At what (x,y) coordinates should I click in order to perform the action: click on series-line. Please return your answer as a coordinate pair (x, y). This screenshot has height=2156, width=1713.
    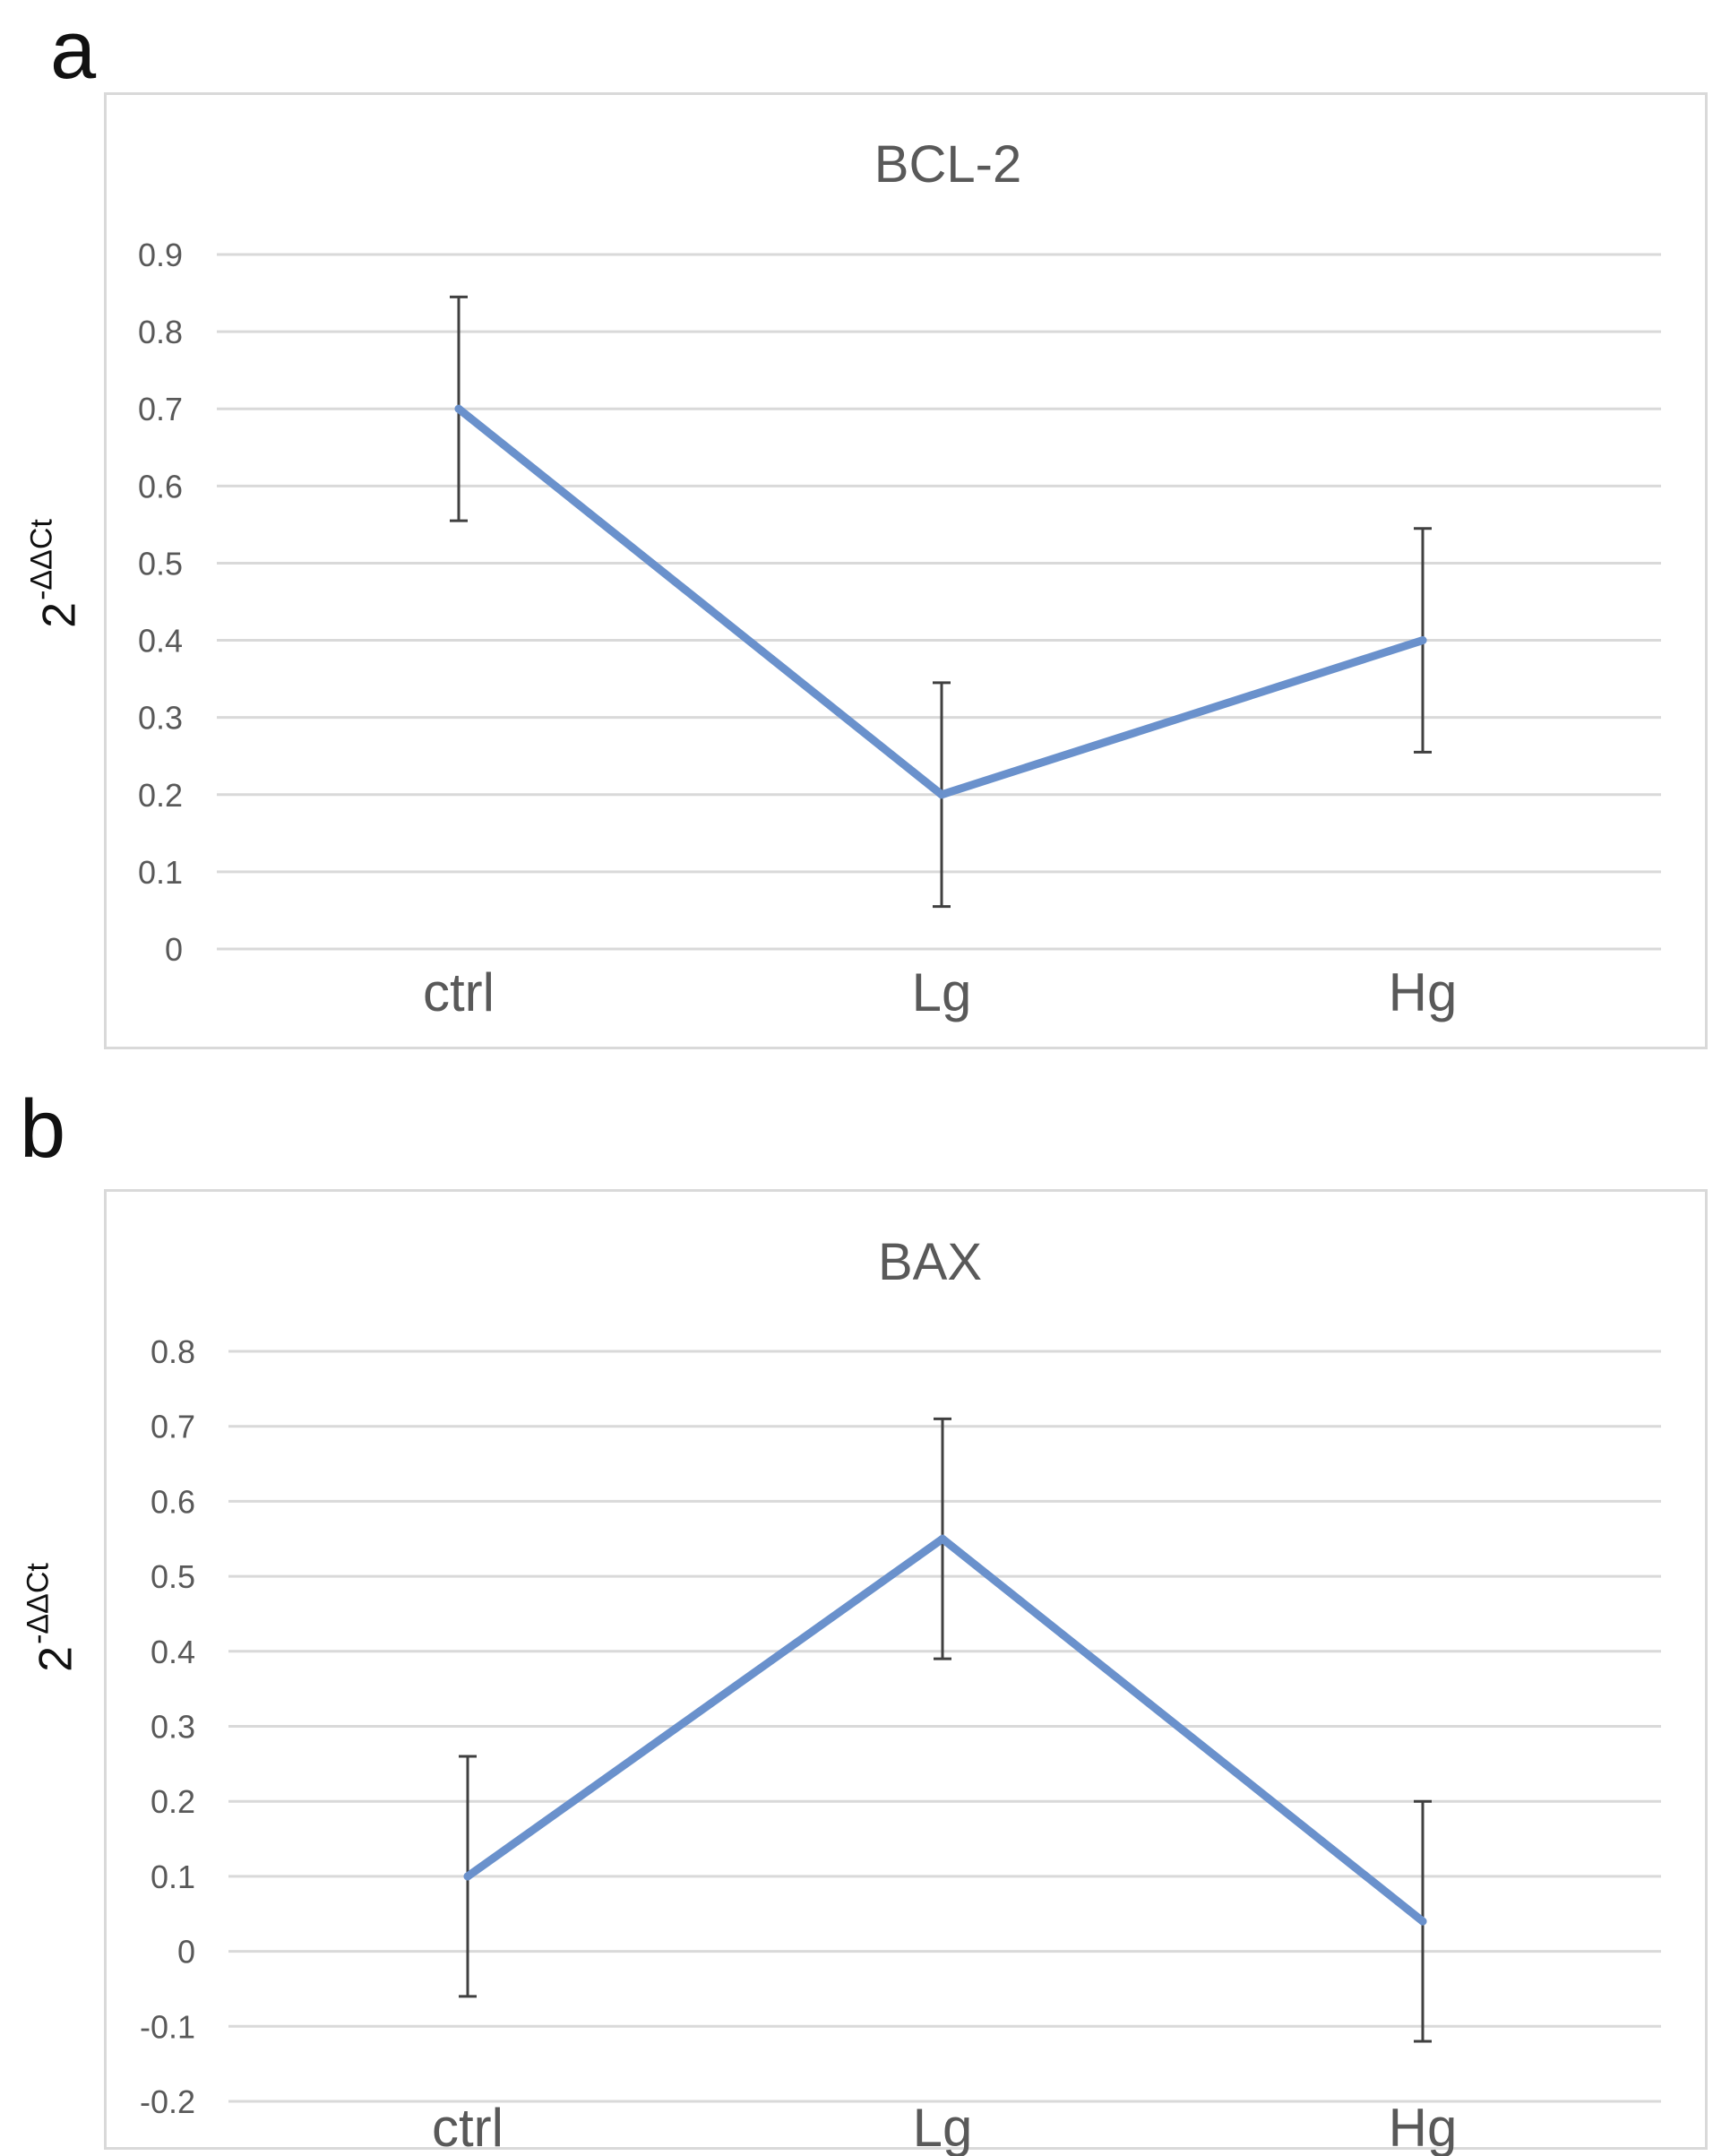
    Looking at the image, I should click on (945, 1730).